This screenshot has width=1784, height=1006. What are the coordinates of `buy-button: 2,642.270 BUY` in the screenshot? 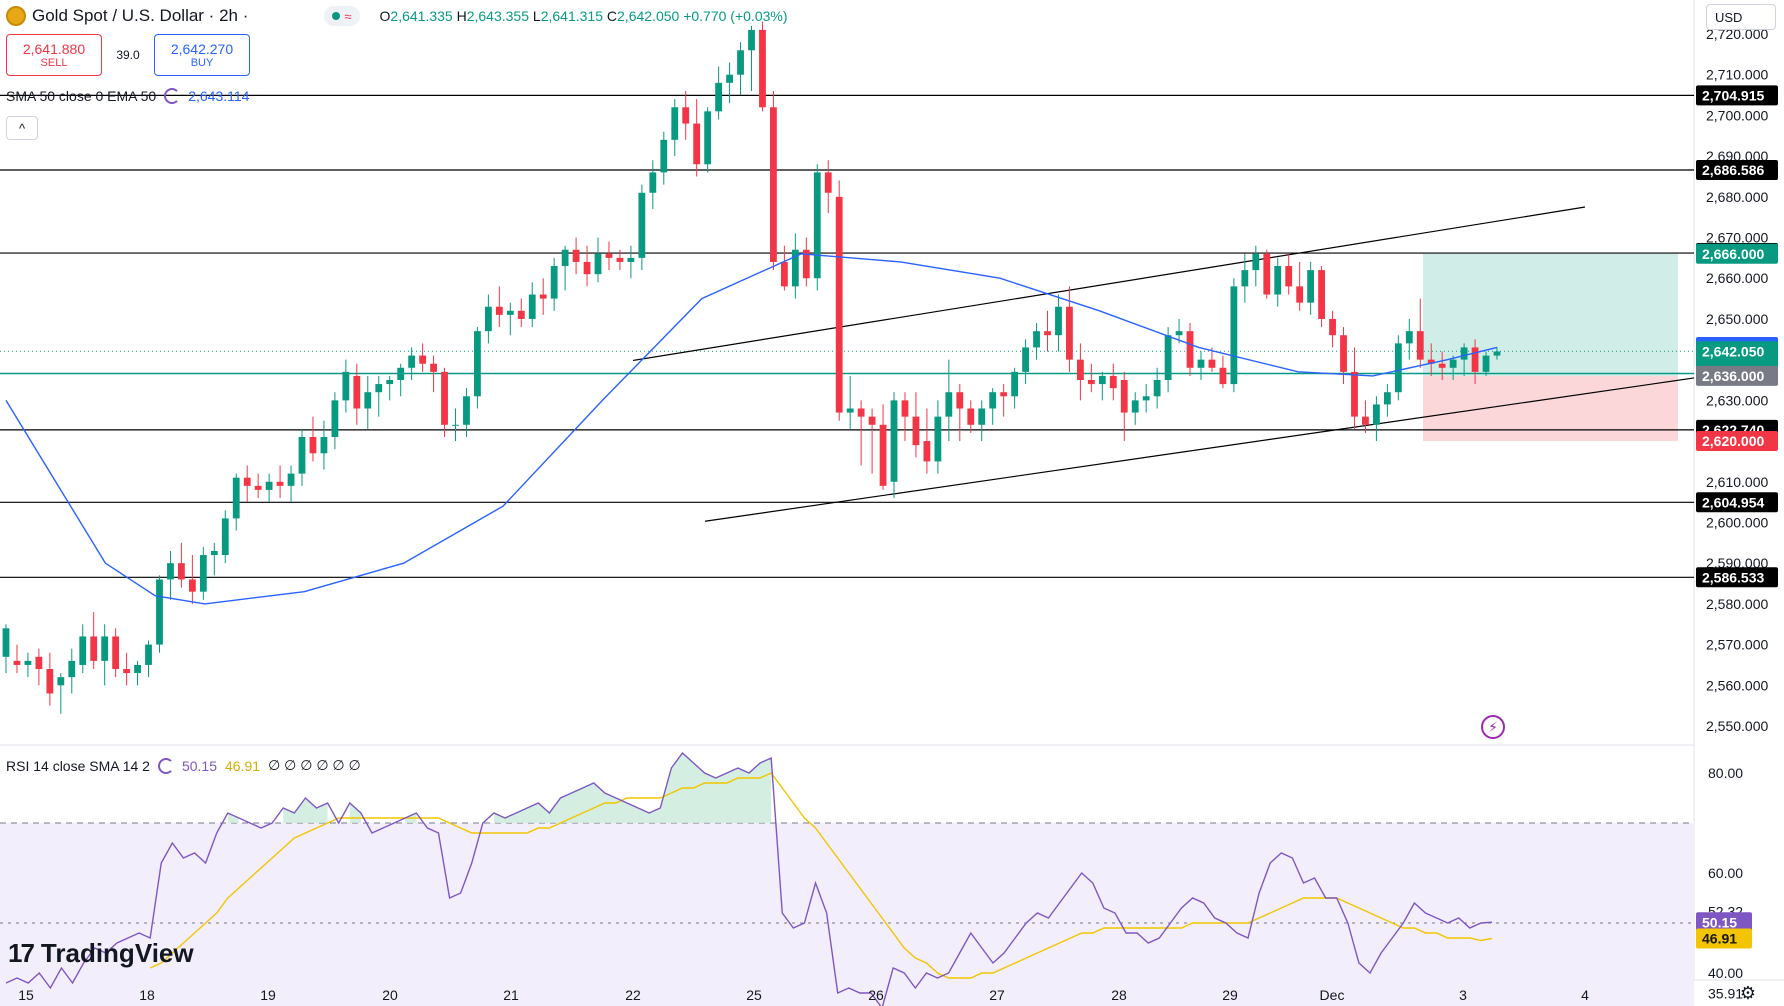 It's located at (202, 55).